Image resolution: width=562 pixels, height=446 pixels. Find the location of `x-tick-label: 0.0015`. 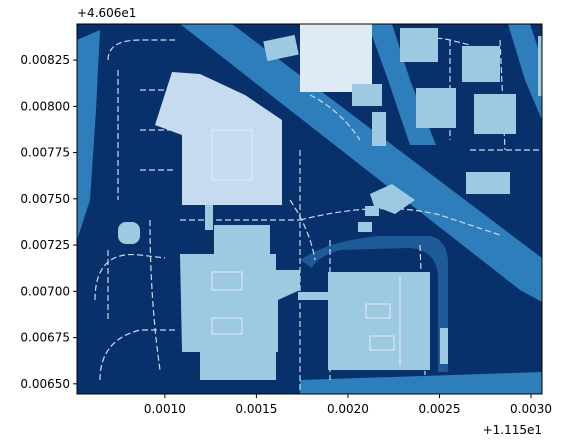

x-tick-label: 0.0015 is located at coordinates (256, 409).